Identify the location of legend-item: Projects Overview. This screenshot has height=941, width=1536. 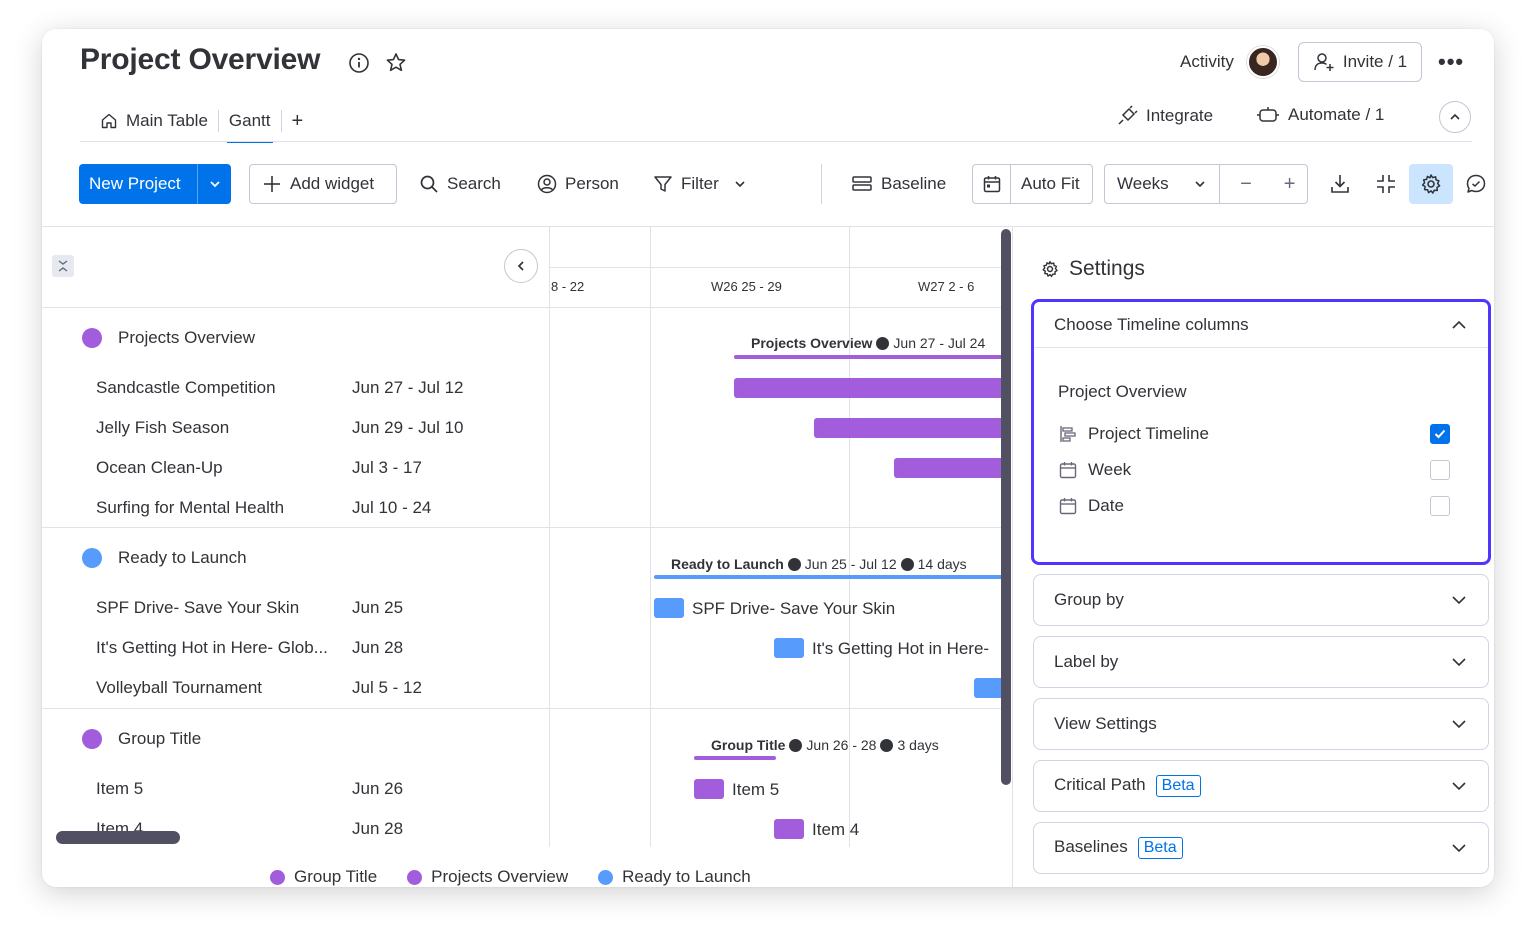
(487, 877).